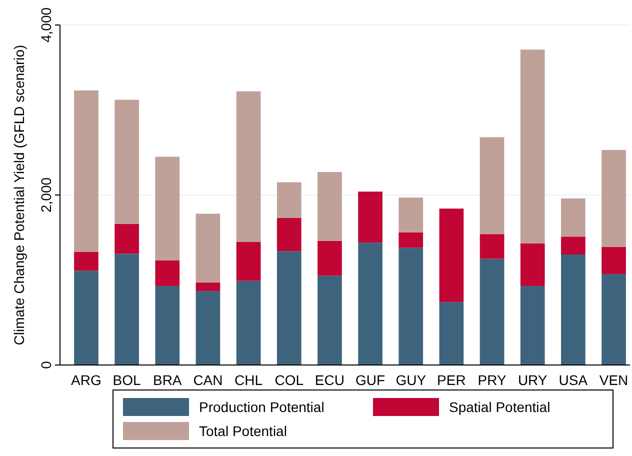 The height and width of the screenshot is (456, 632). What do you see at coordinates (127, 380) in the screenshot?
I see `x-tick-label: BOL` at bounding box center [127, 380].